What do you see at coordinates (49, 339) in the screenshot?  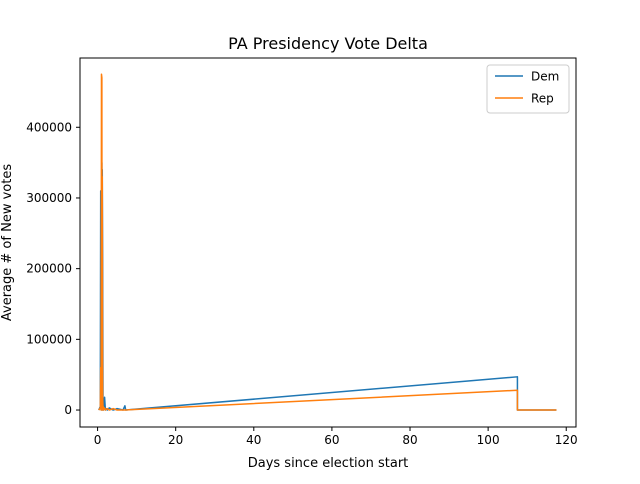 I see `y-tick-label: 100000` at bounding box center [49, 339].